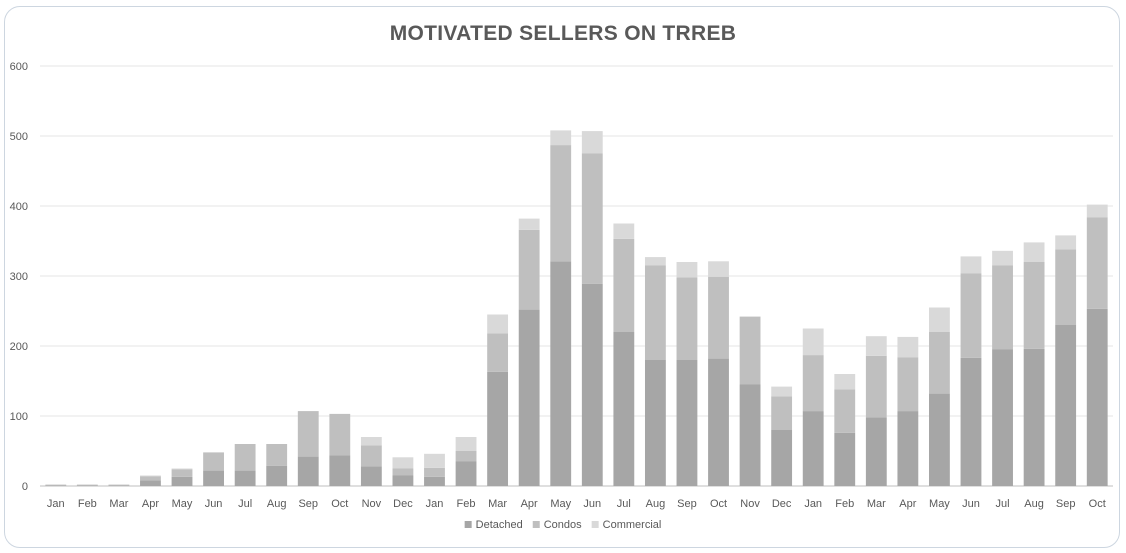 This screenshot has height=553, width=1126. I want to click on x-tick-label: May, so click(182, 504).